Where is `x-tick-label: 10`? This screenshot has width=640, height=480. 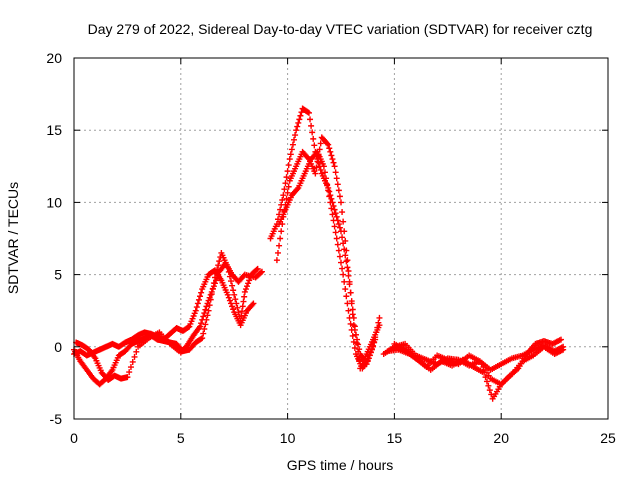 x-tick-label: 10 is located at coordinates (288, 438).